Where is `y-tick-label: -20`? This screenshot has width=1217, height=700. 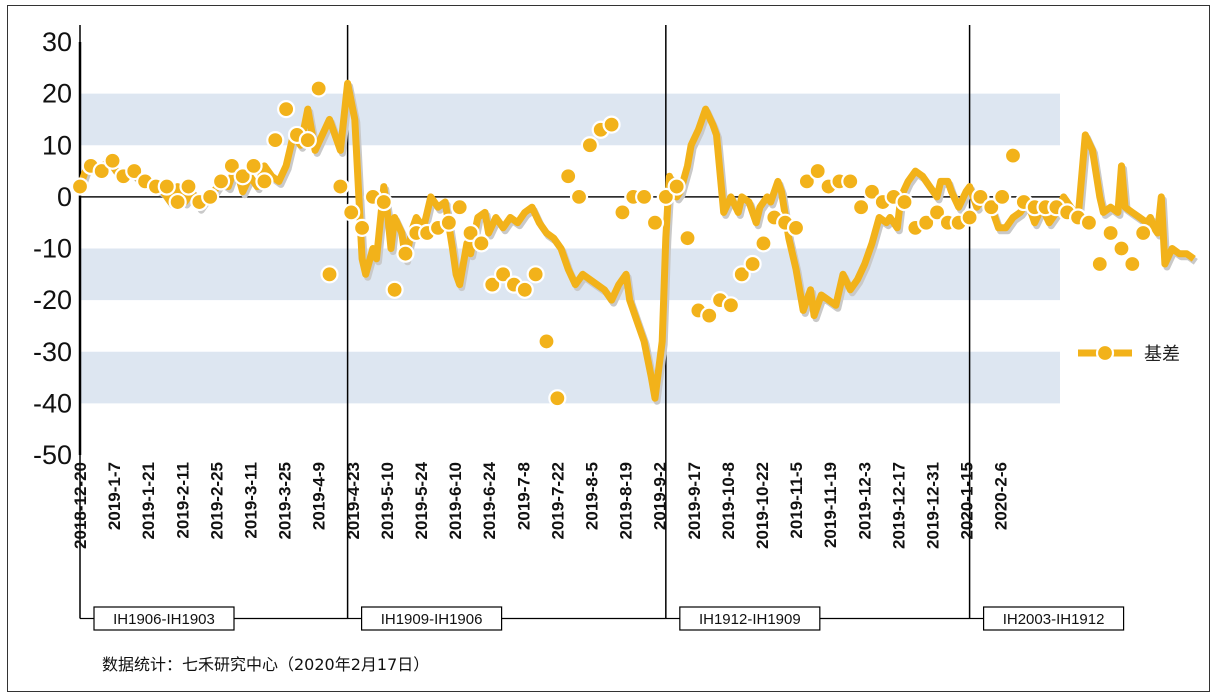 y-tick-label: -20 is located at coordinates (52, 300).